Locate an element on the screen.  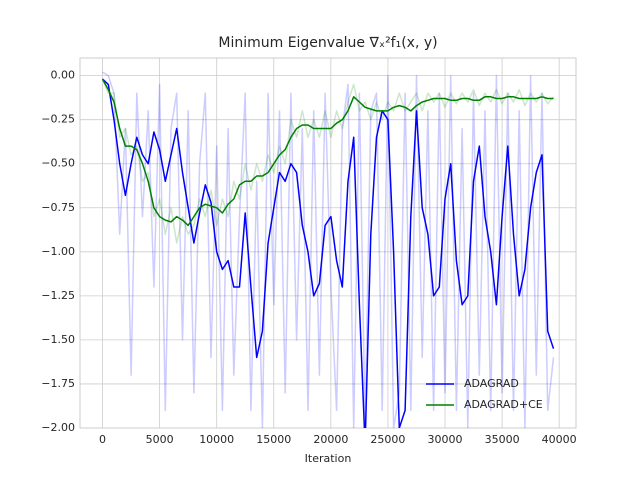
y-tick-label: −1.25 is located at coordinates (58, 295).